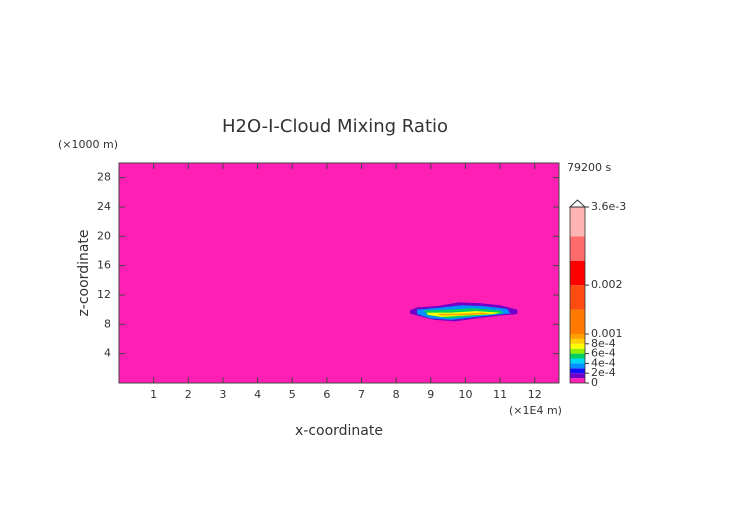 This screenshot has width=752, height=532. Describe the element at coordinates (104, 294) in the screenshot. I see `y-tick-label: 12` at that location.